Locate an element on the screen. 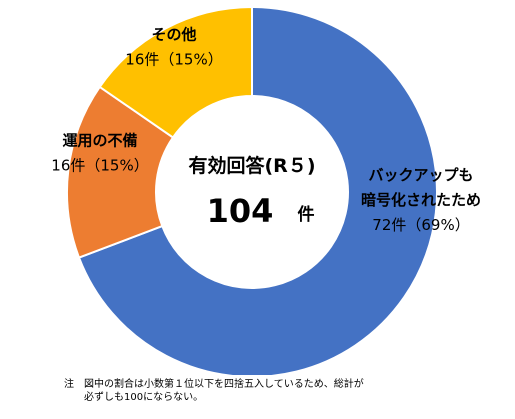 Image resolution: width=515 pixels, height=419 pixels. slice-label-3-line-1: その他 is located at coordinates (173, 35).